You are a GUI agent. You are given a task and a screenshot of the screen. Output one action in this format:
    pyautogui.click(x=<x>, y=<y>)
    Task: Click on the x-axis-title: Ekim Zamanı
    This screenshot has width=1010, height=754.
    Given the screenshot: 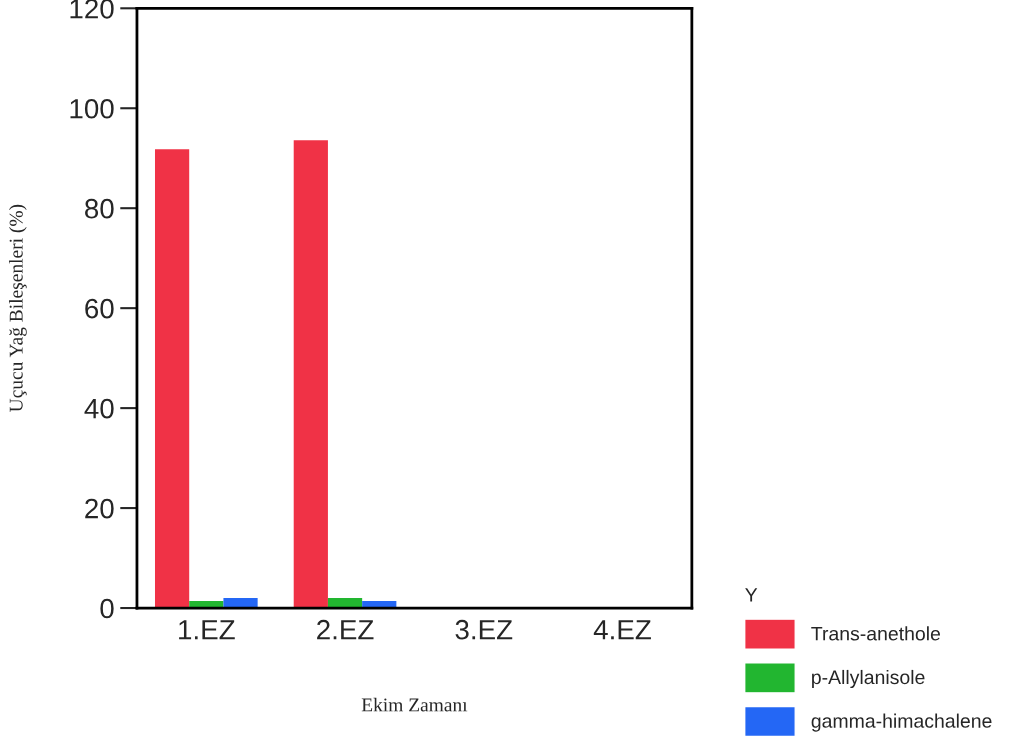 What is the action you would take?
    pyautogui.click(x=414, y=704)
    